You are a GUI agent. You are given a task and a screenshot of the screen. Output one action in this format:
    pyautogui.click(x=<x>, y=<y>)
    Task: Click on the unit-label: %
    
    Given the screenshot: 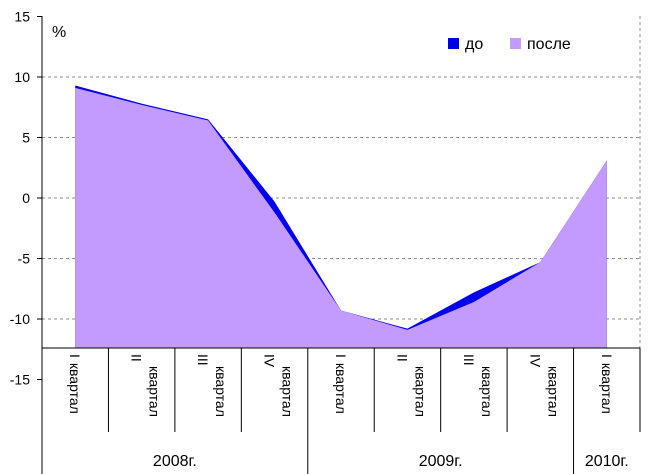 What is the action you would take?
    pyautogui.click(x=59, y=32)
    